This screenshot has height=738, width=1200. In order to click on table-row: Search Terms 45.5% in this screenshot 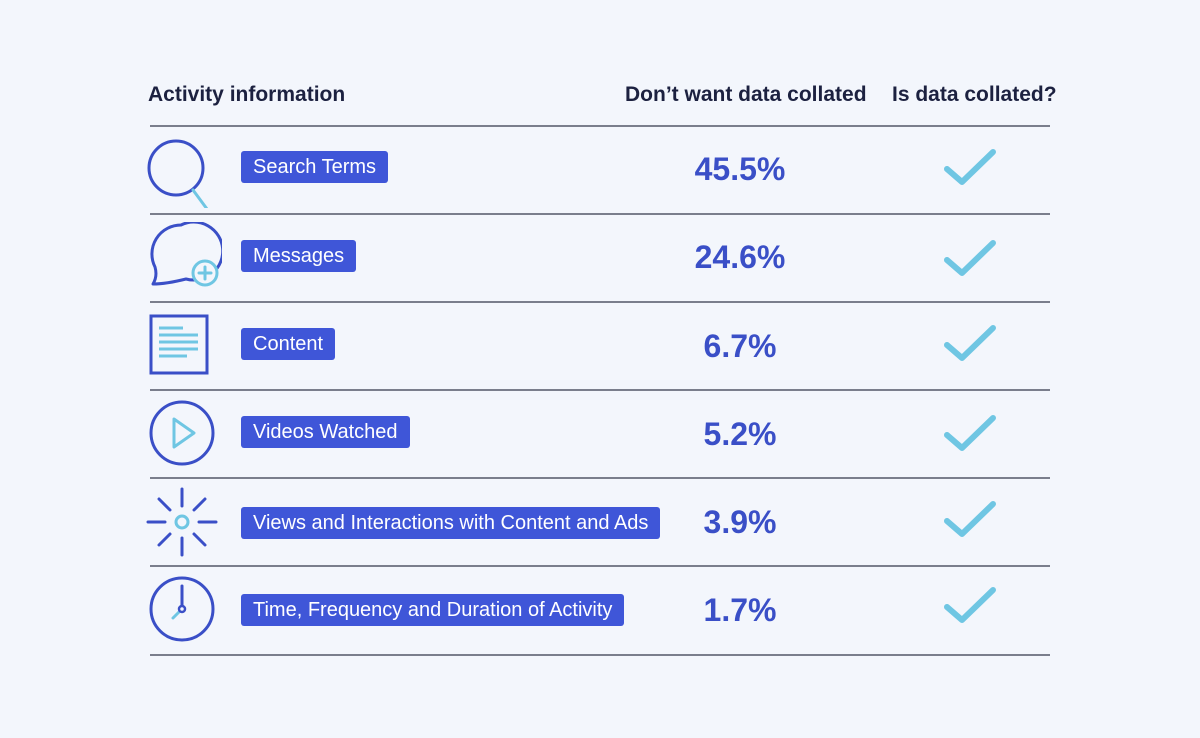, I will do `click(598, 170)`.